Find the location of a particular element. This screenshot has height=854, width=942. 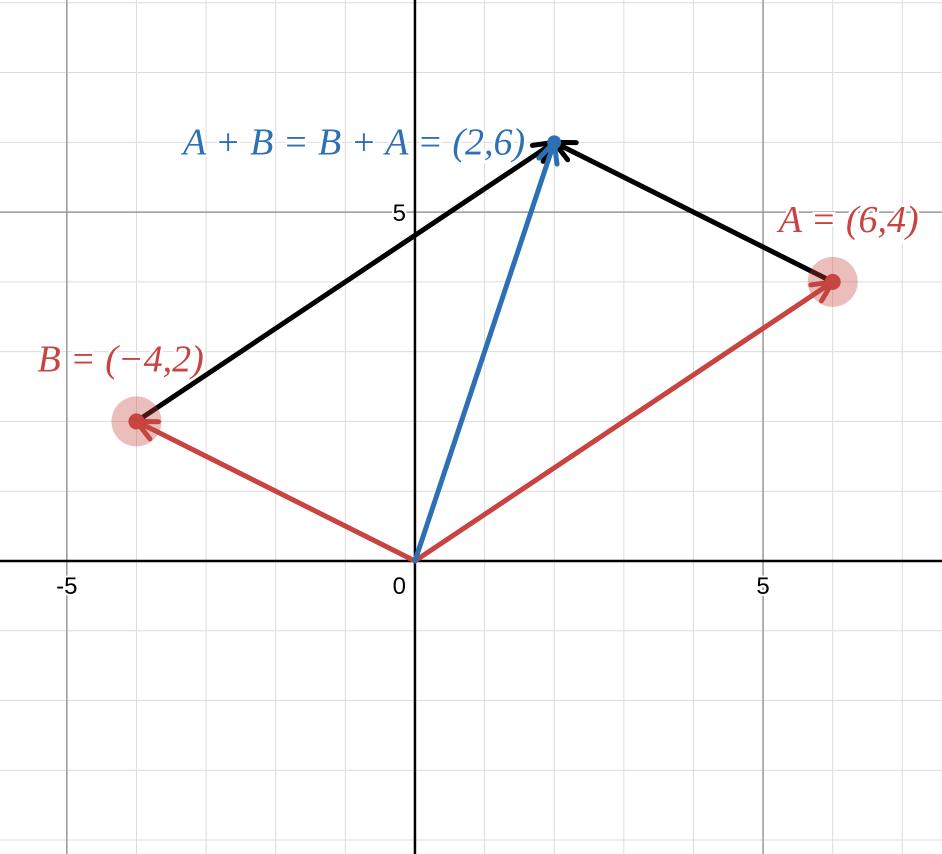

point-label: B = (−4,2) is located at coordinates (120, 359).